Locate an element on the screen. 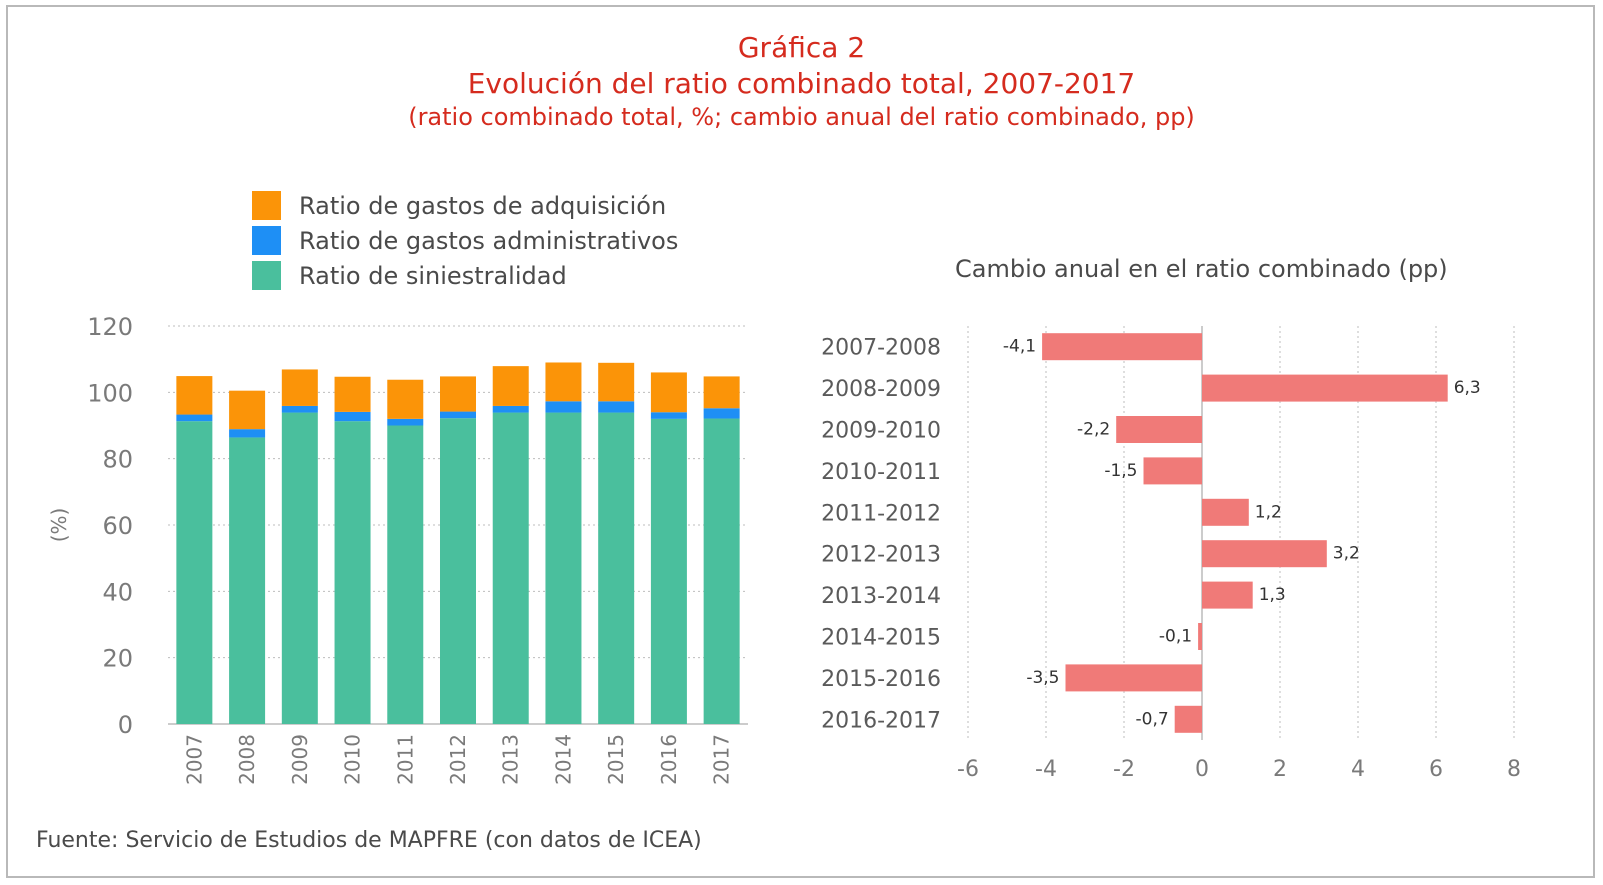 This screenshot has height=885, width=1603. x-tick-label: -2 is located at coordinates (1124, 769).